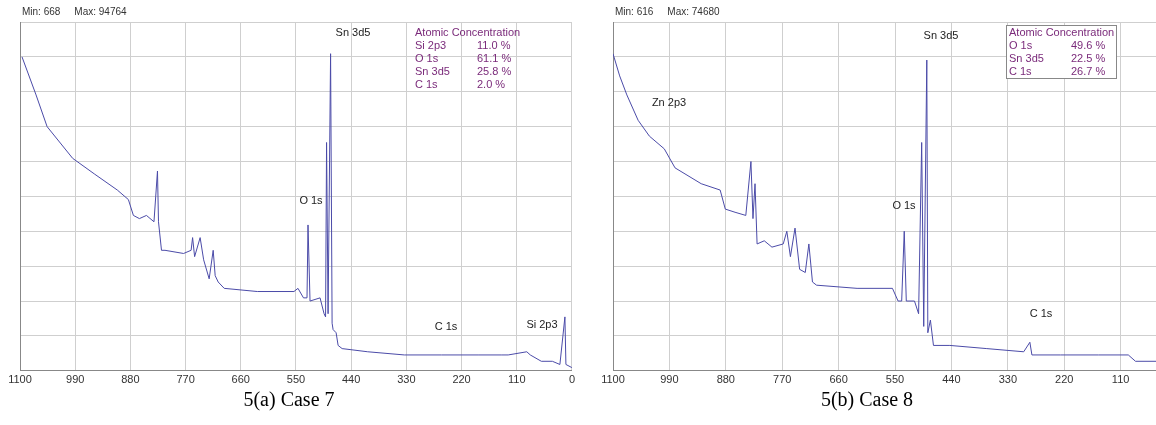  Describe the element at coordinates (634, 11) in the screenshot. I see `text: Min: 616` at that location.